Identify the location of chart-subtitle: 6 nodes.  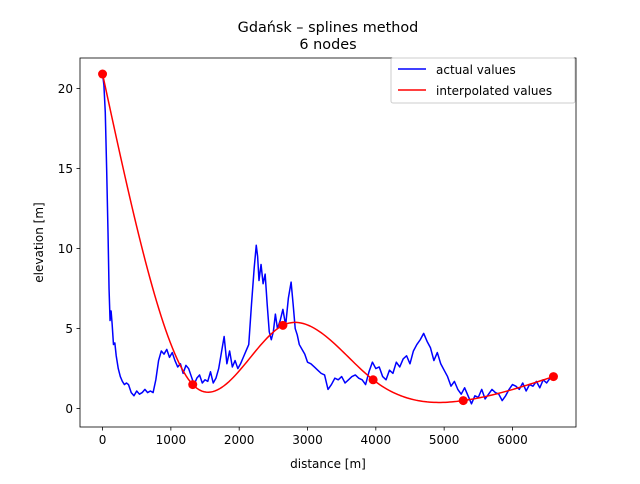
(327, 45).